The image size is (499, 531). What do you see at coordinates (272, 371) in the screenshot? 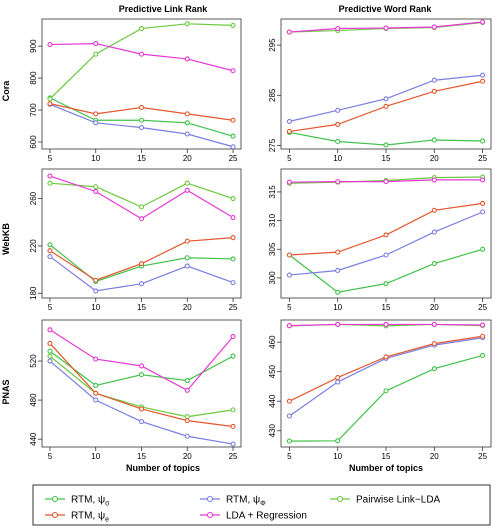
I see `y-tick-label: 450` at bounding box center [272, 371].